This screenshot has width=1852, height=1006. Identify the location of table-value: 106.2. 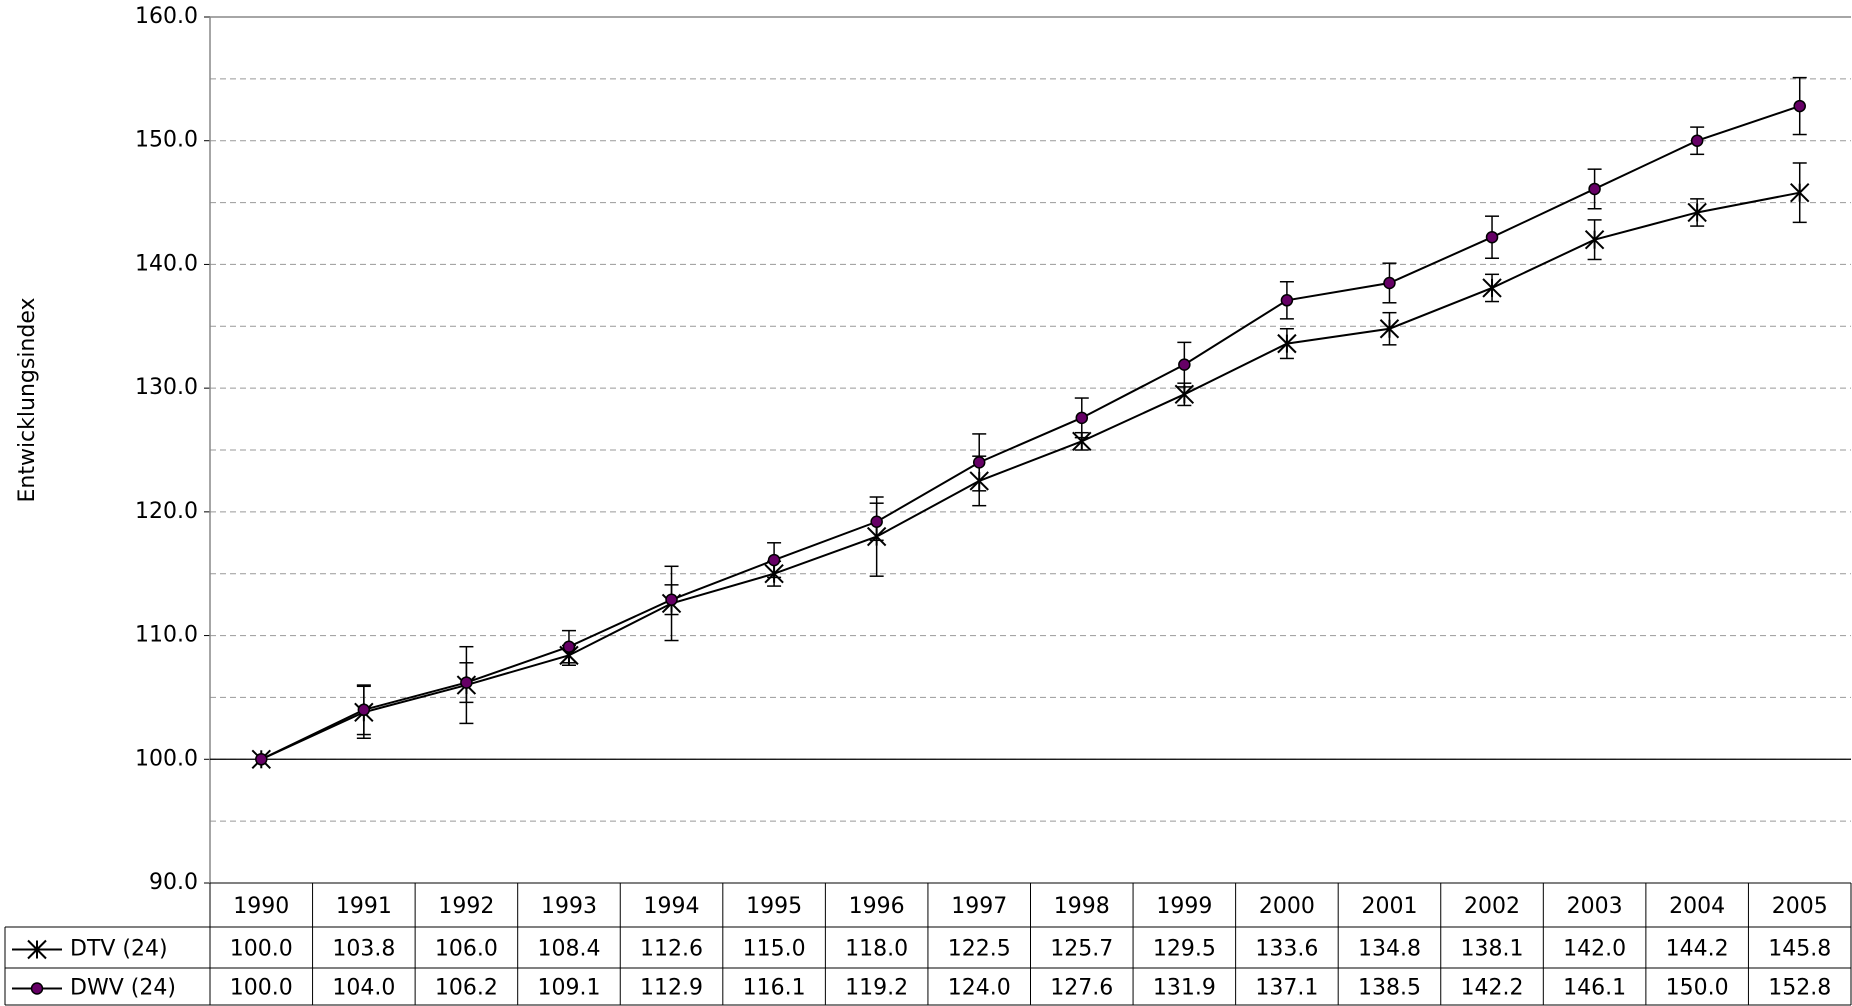
(466, 988).